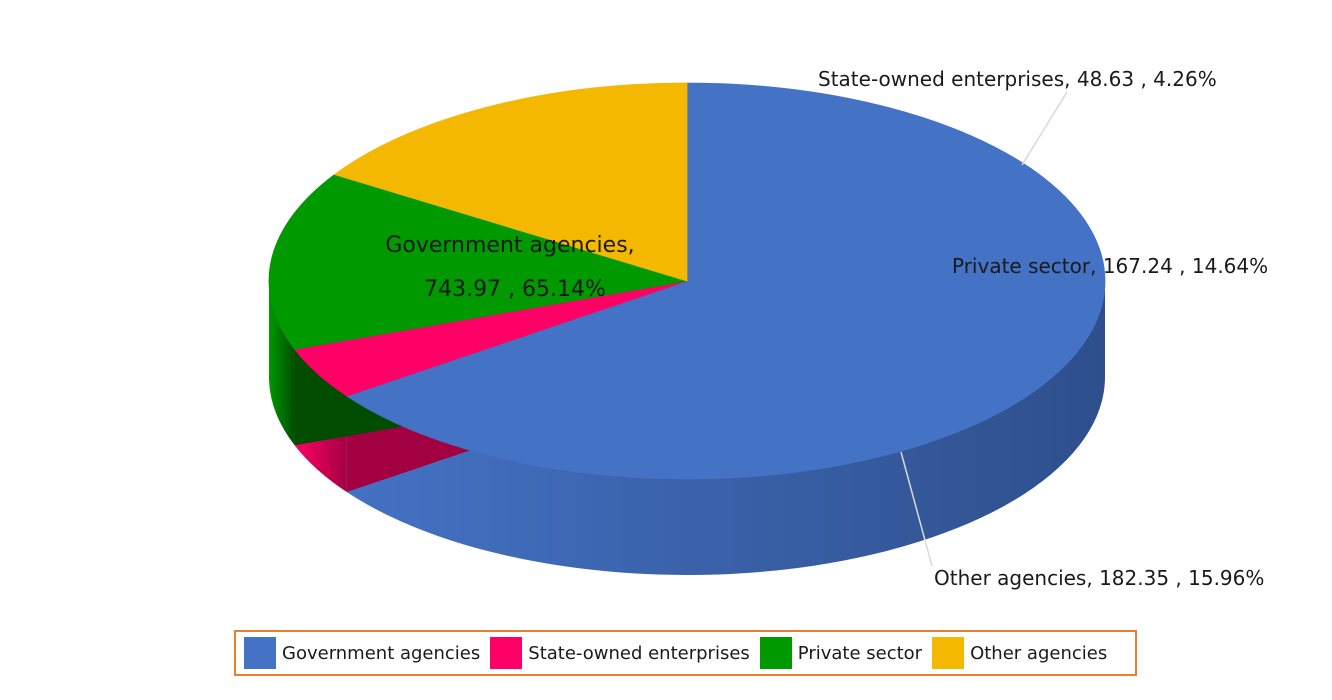 This screenshot has width=1332, height=700. What do you see at coordinates (775, 653) in the screenshot?
I see `legend-swatch-private-sector` at bounding box center [775, 653].